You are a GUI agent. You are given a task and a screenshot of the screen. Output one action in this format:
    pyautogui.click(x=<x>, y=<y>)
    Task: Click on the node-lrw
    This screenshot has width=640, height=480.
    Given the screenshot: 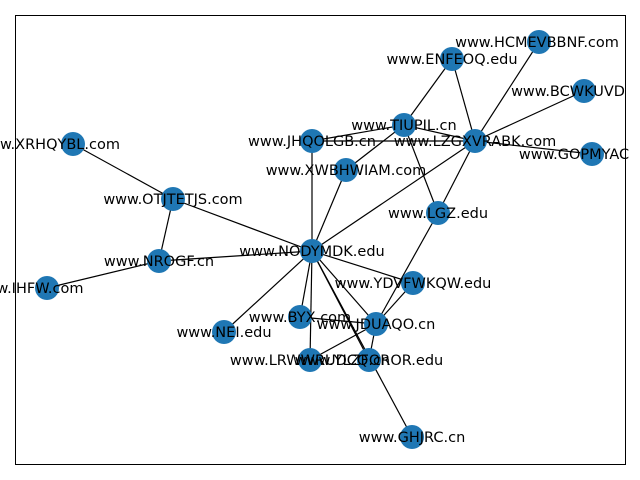 What is the action you would take?
    pyautogui.click(x=310, y=360)
    